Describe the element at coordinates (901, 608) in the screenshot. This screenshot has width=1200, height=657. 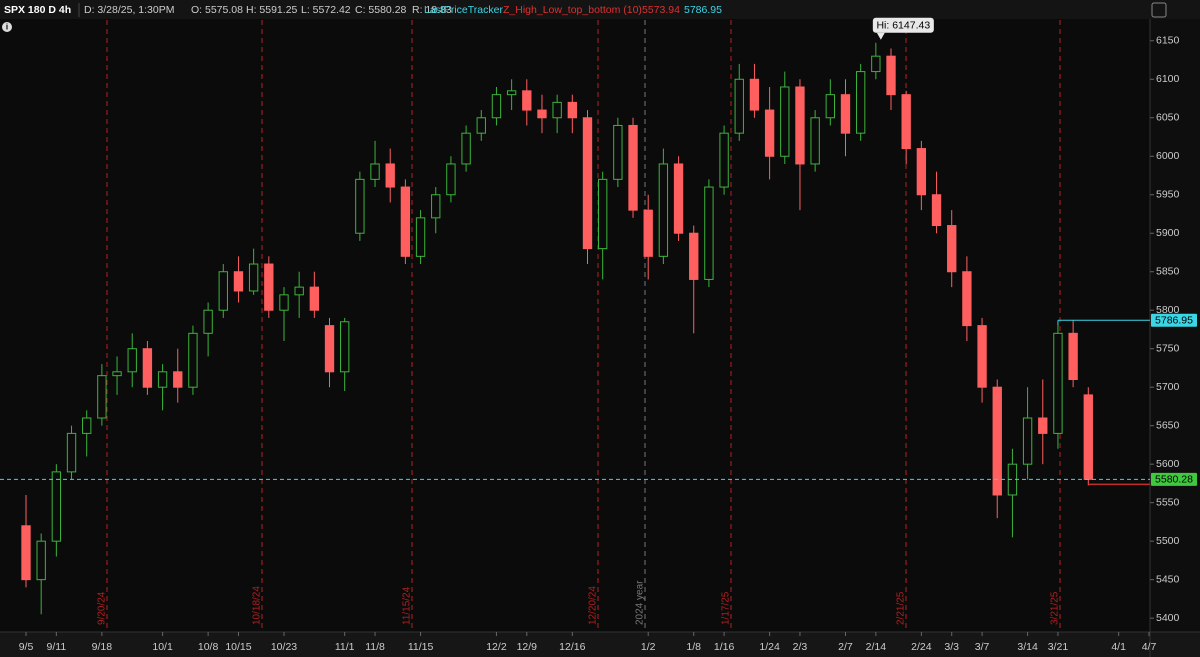
I see `event-label: 2/21/25` at that location.